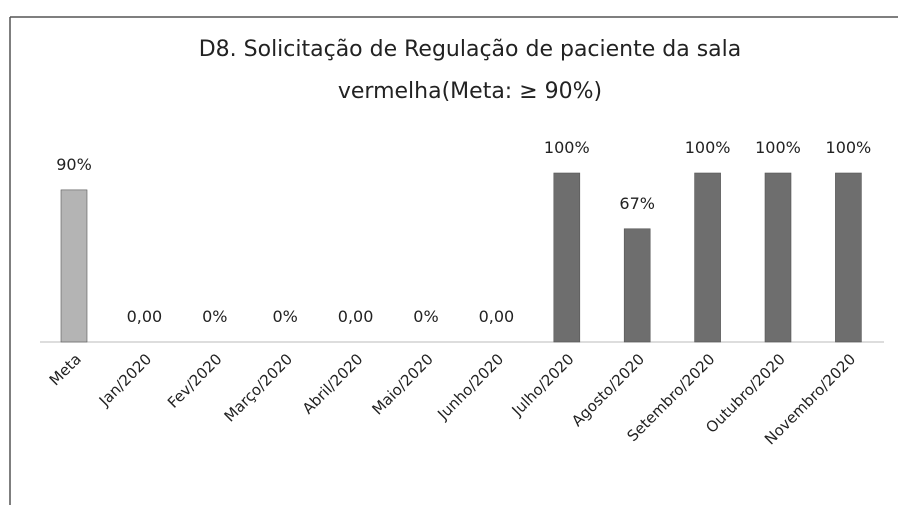 This screenshot has width=898, height=509. What do you see at coordinates (125, 380) in the screenshot?
I see `x-tick-label: Jan/2020` at bounding box center [125, 380].